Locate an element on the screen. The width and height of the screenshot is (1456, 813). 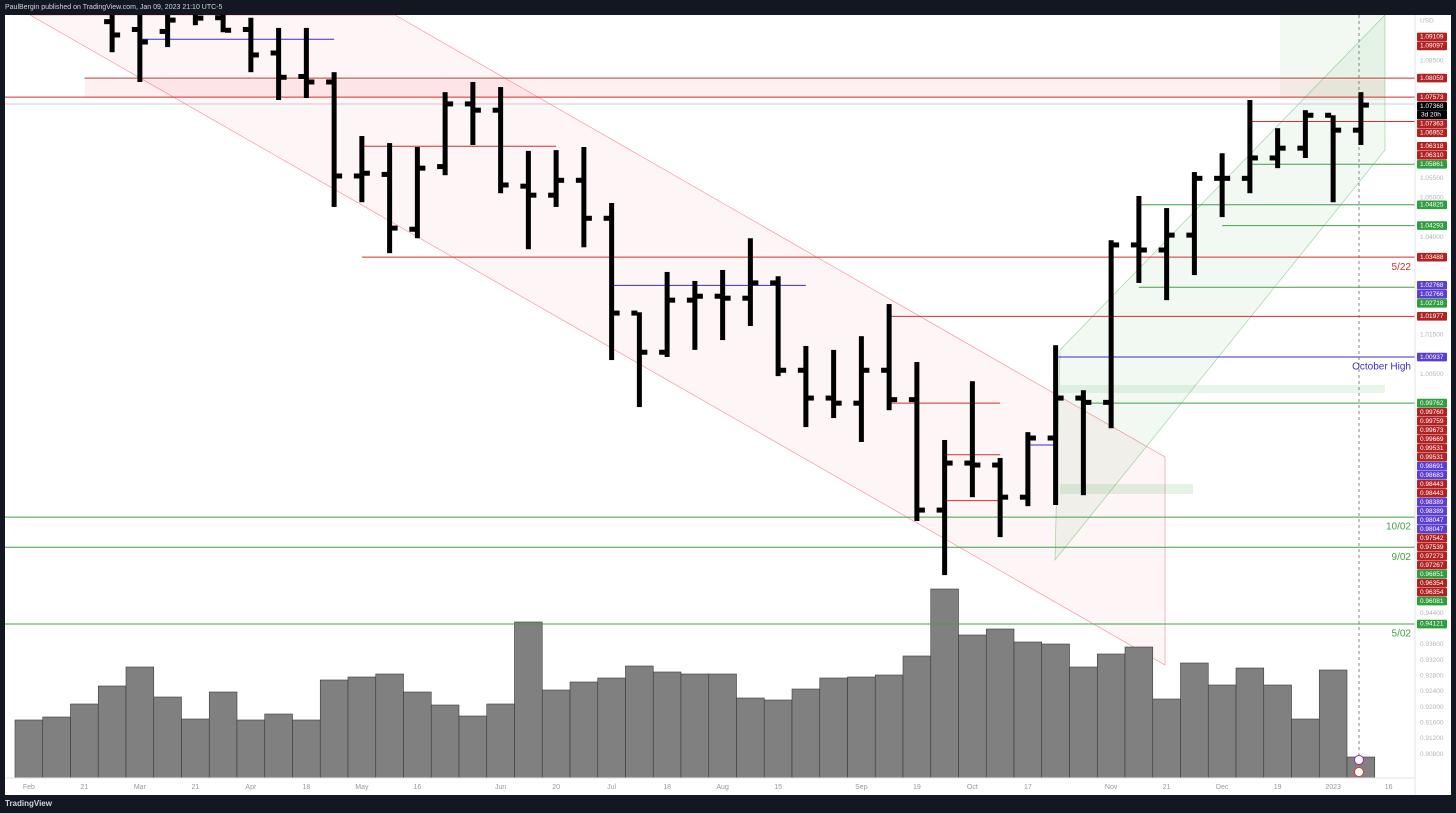
price-label: 0.99673 is located at coordinates (1432, 430).